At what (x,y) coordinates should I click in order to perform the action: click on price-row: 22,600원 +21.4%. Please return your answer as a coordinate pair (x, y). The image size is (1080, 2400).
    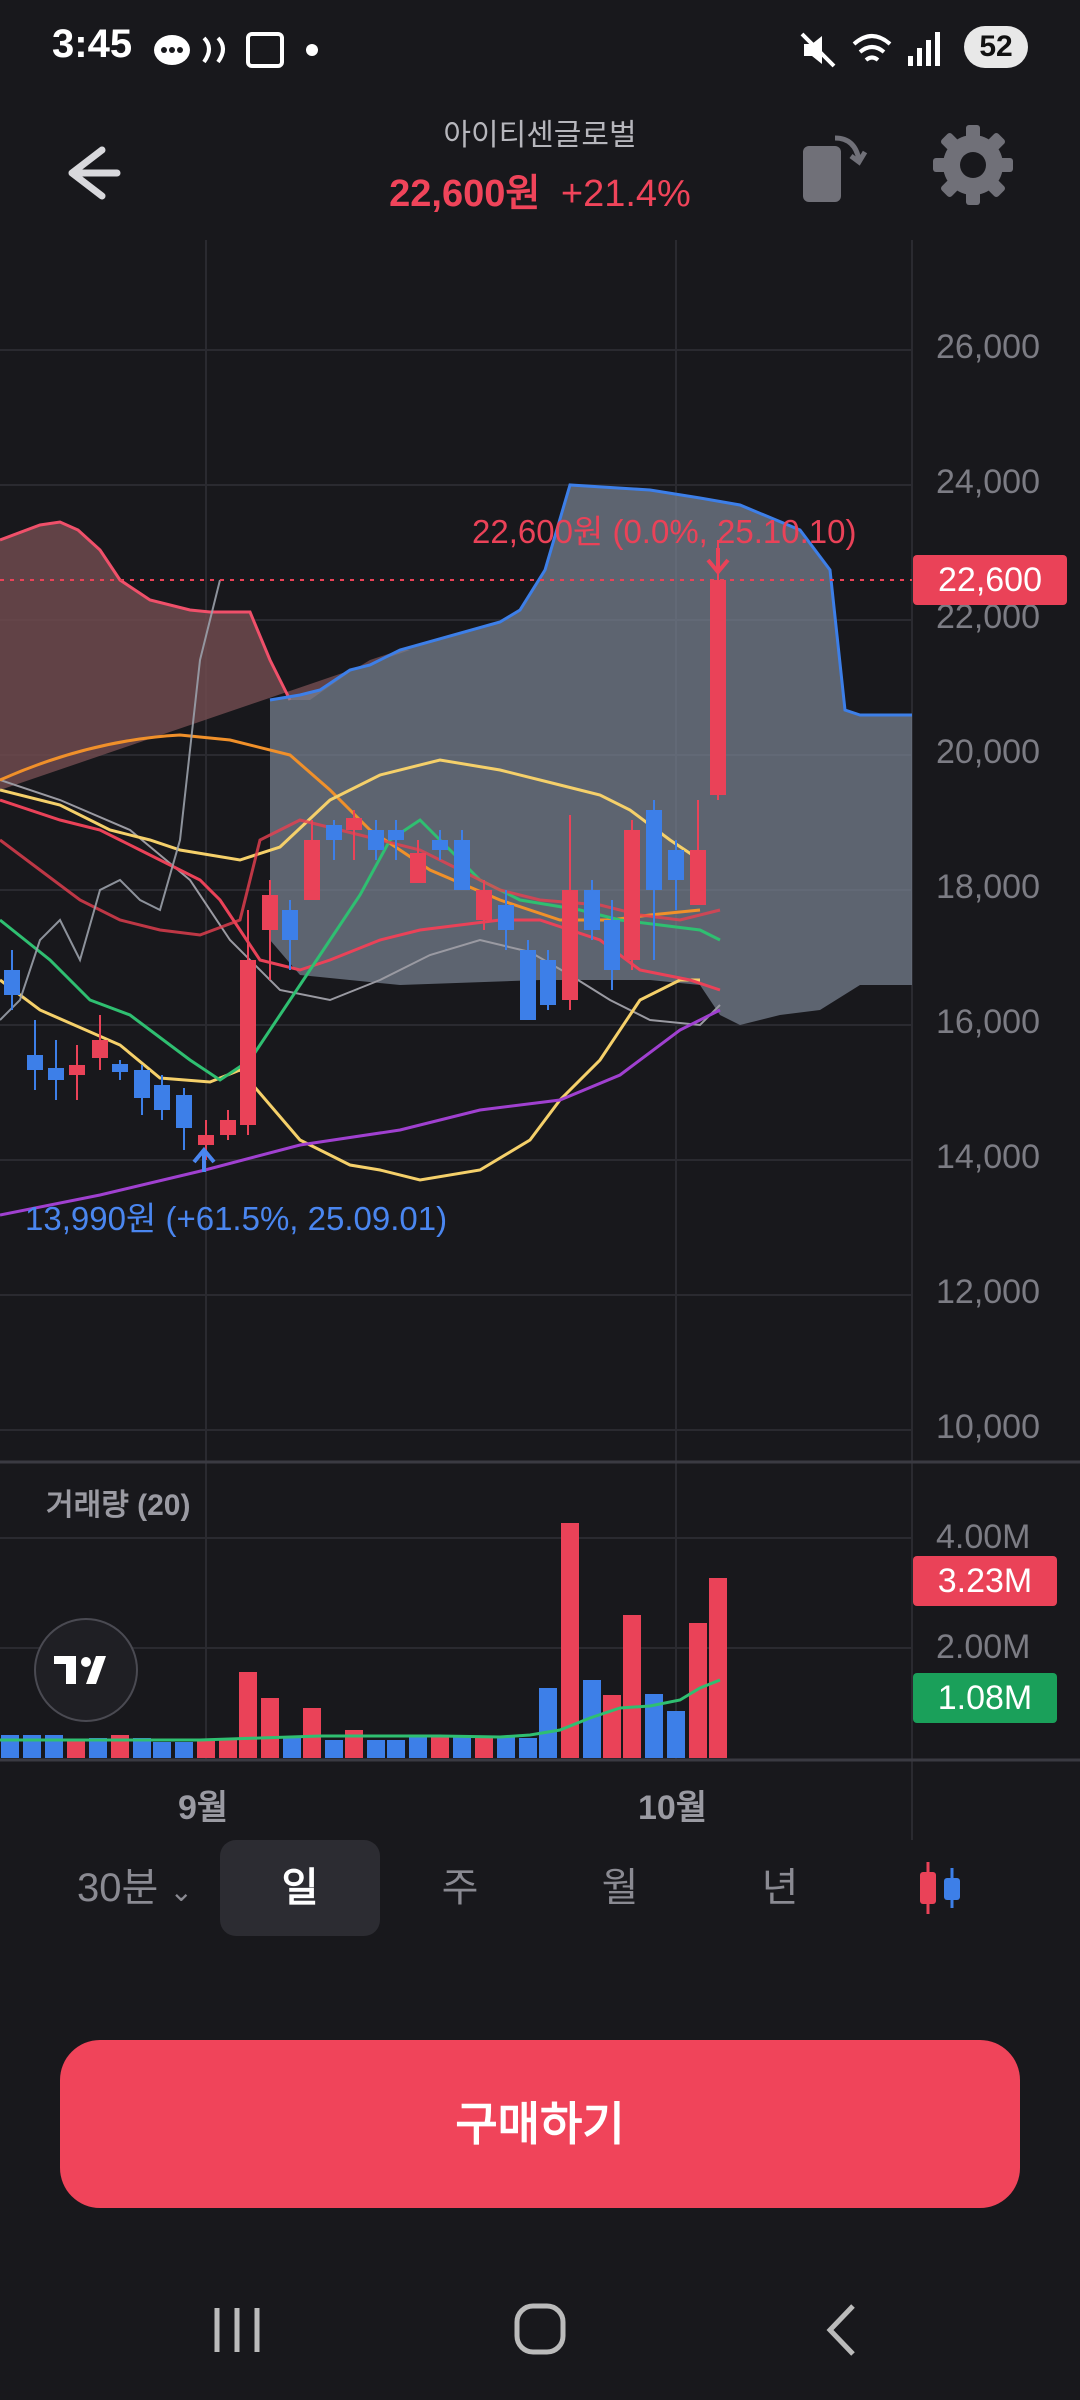
    Looking at the image, I should click on (540, 189).